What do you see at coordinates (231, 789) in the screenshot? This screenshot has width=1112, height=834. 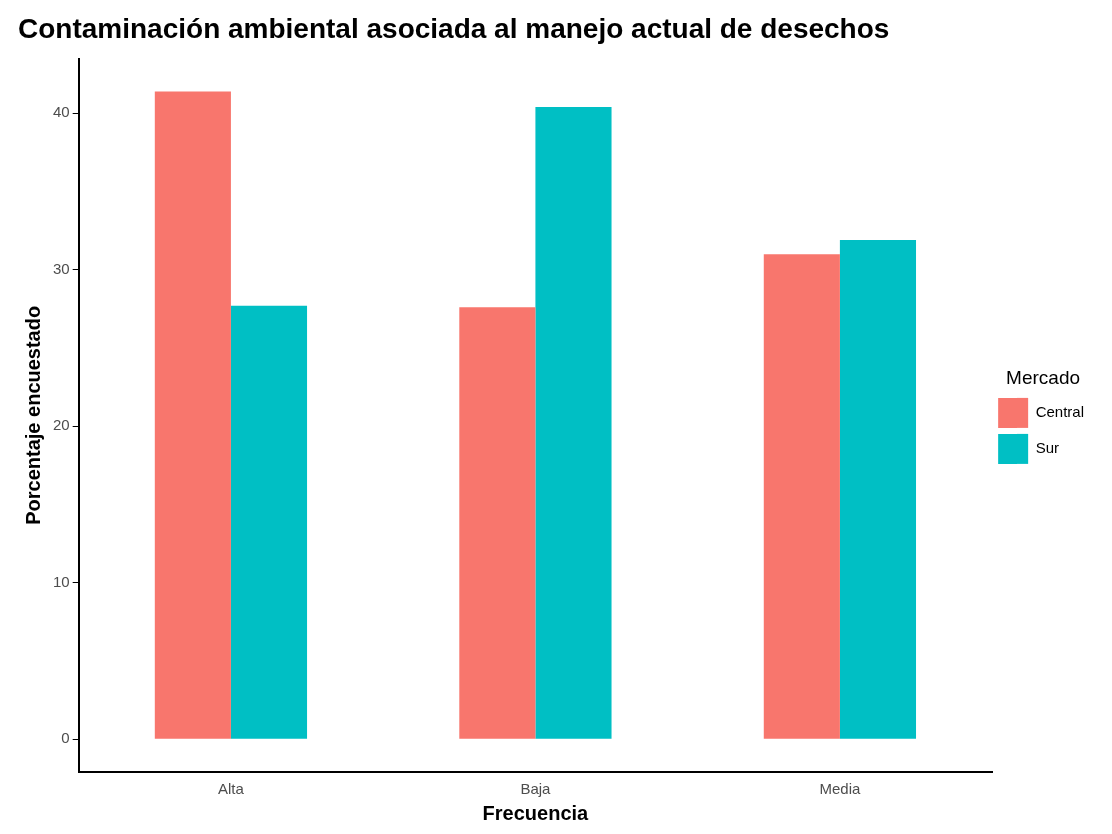 I see `x-tick-label: Alta` at bounding box center [231, 789].